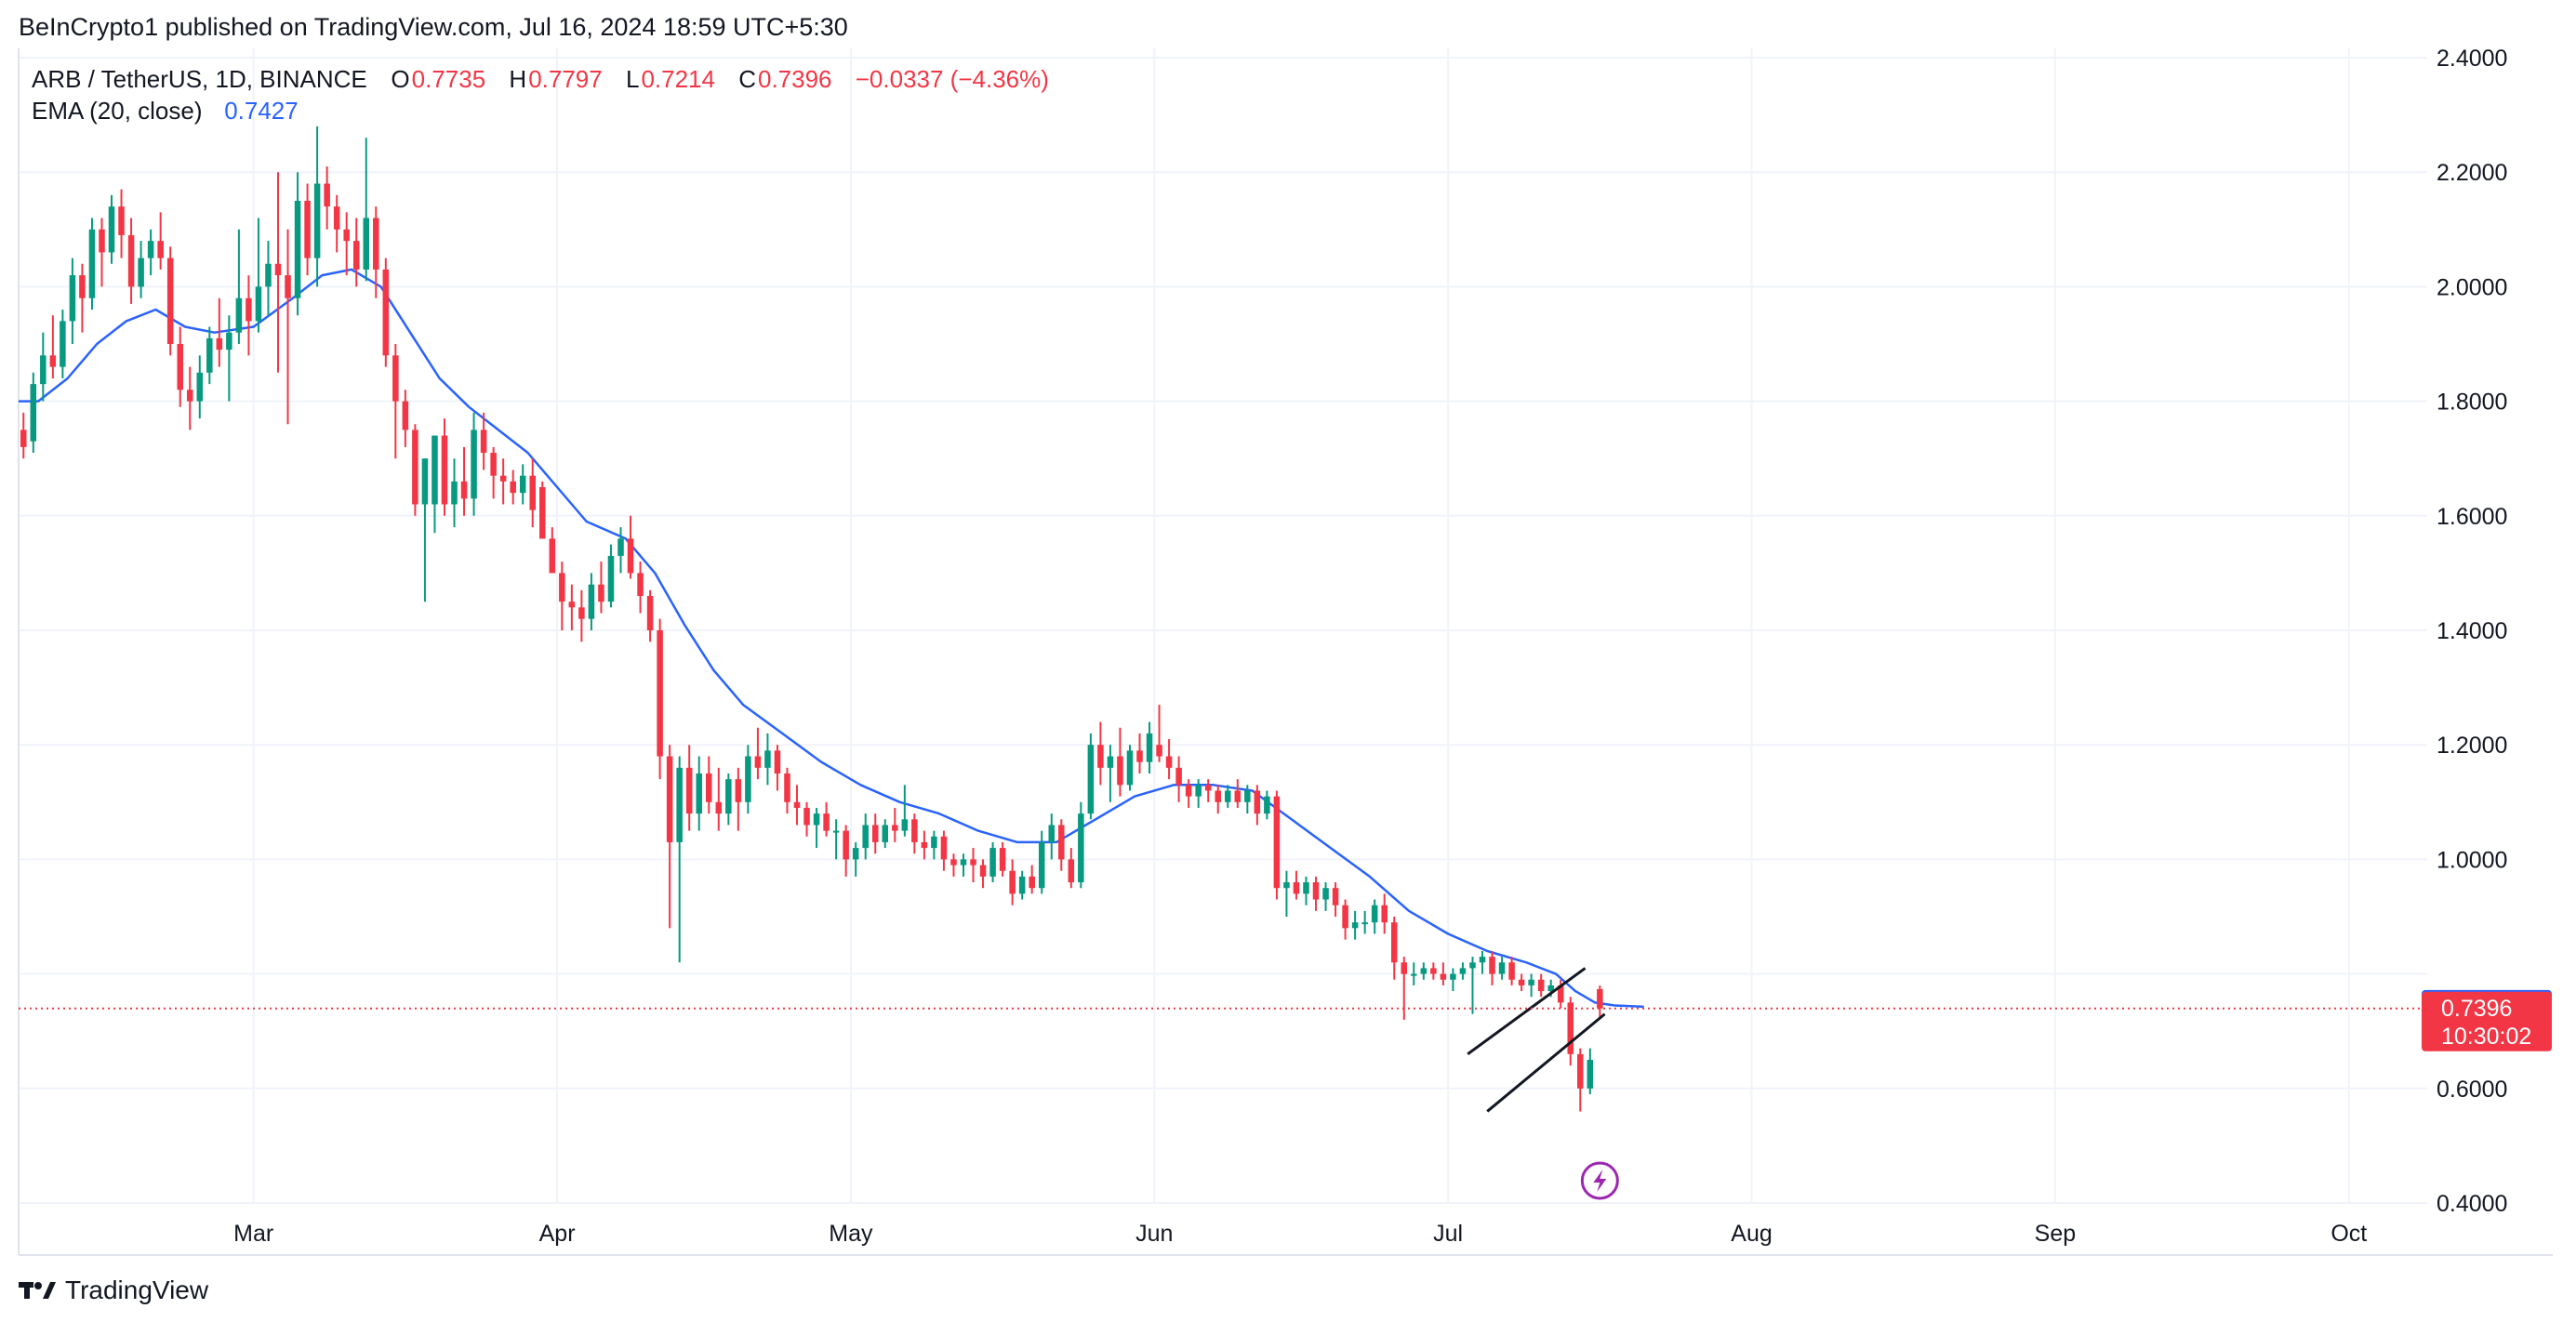 The width and height of the screenshot is (2576, 1322). Describe the element at coordinates (117, 111) in the screenshot. I see `ema-label: EMA (20, close)` at that location.